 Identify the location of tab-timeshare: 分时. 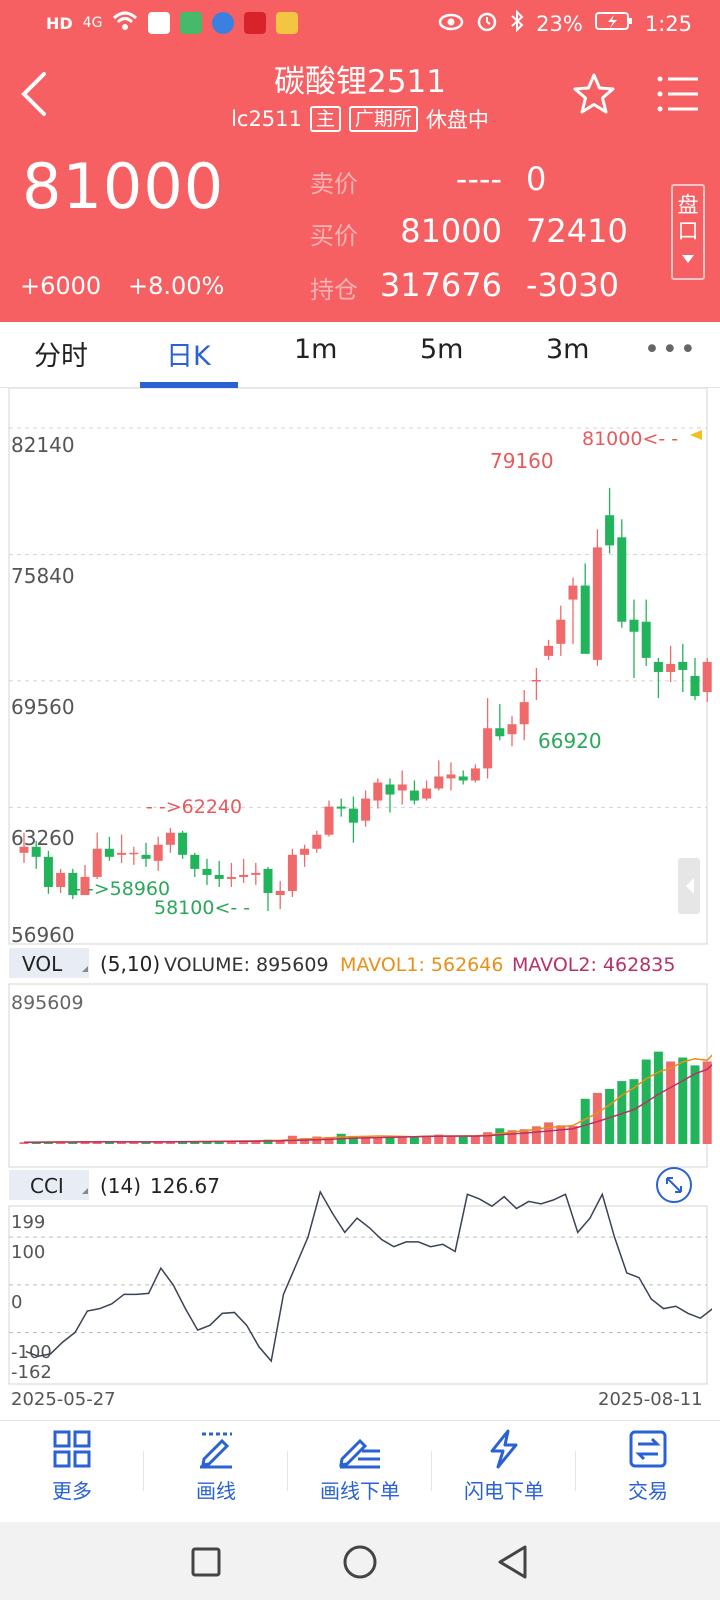
(61, 356).